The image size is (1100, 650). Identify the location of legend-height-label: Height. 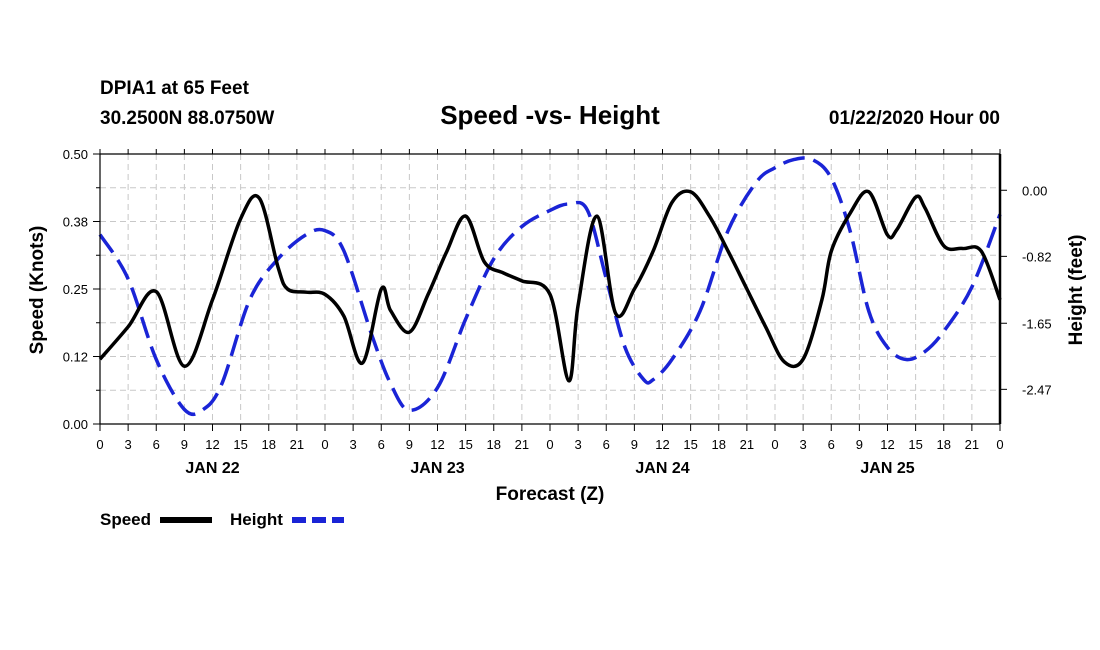
(256, 519).